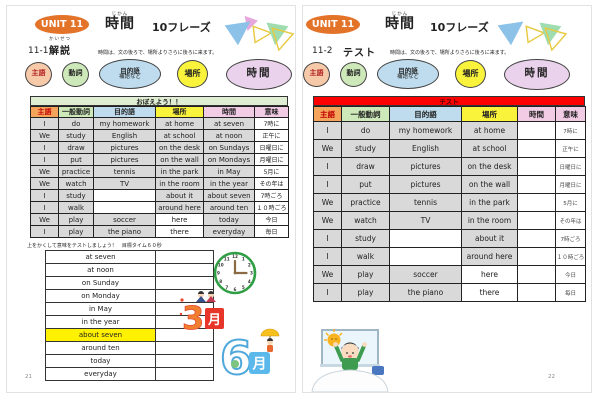 Image resolution: width=600 pixels, height=400 pixels. I want to click on legend-verb: 動詞, so click(353, 74).